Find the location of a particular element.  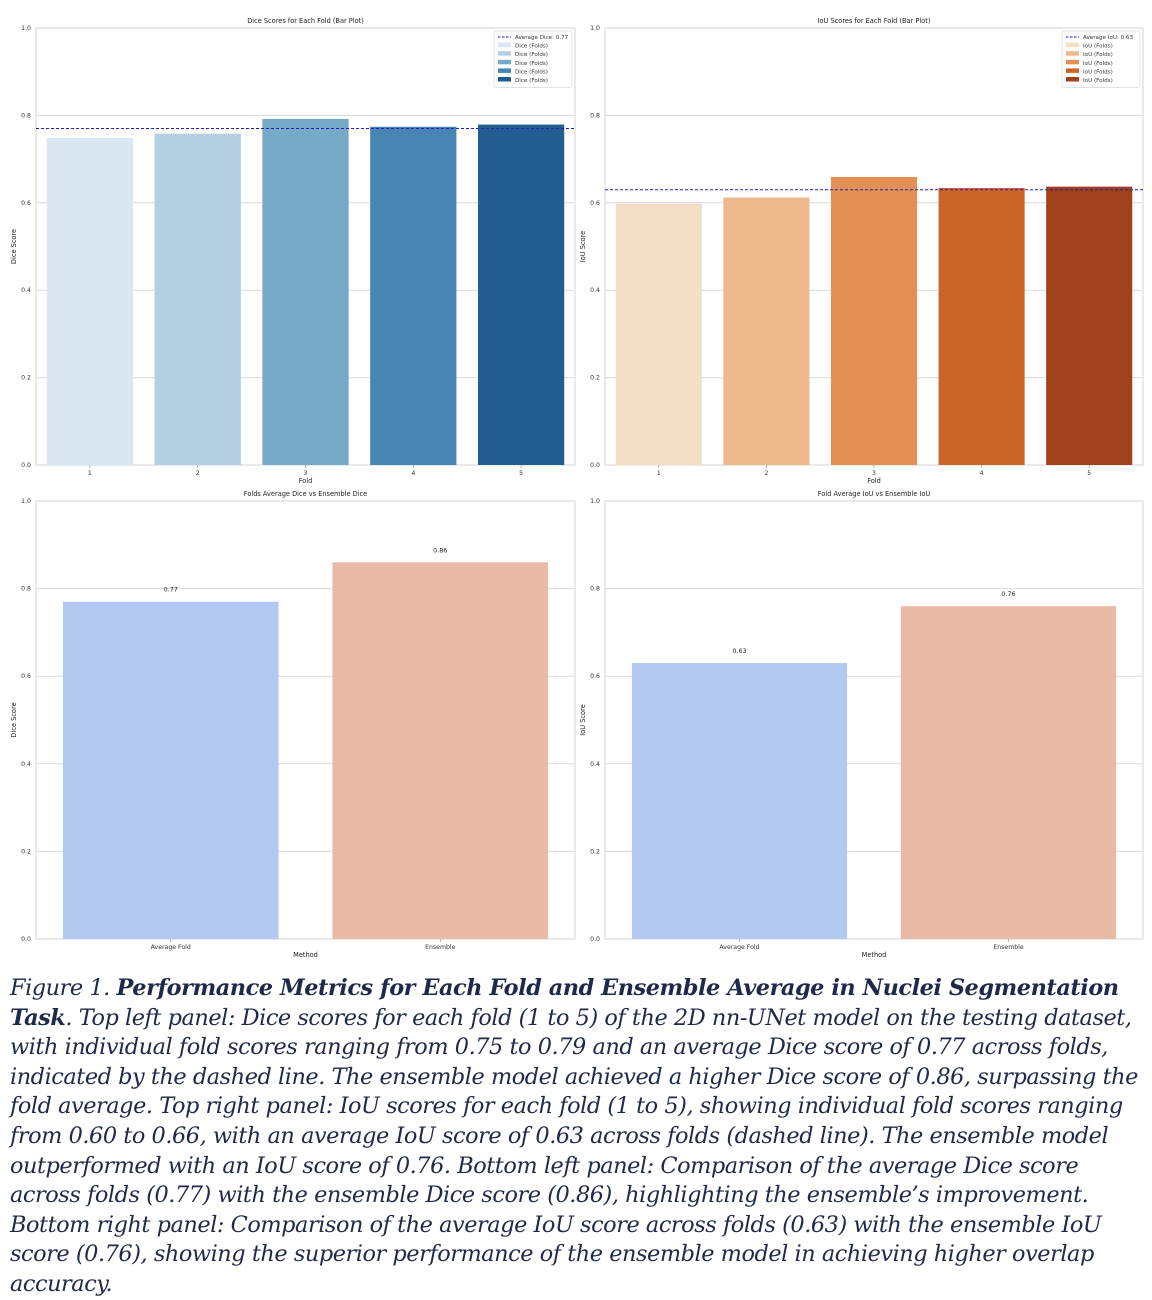

chart-title: Dice Scores for Each Fold (Bar Plot) is located at coordinates (305, 21).